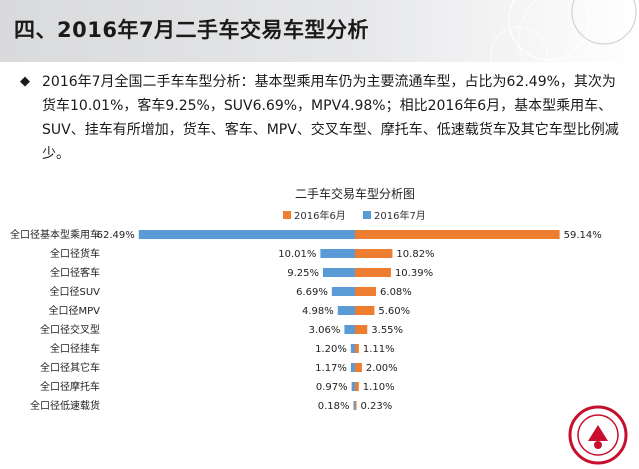 The height and width of the screenshot is (469, 639). Describe the element at coordinates (331, 368) in the screenshot. I see `data-label-july: 1.17%` at that location.